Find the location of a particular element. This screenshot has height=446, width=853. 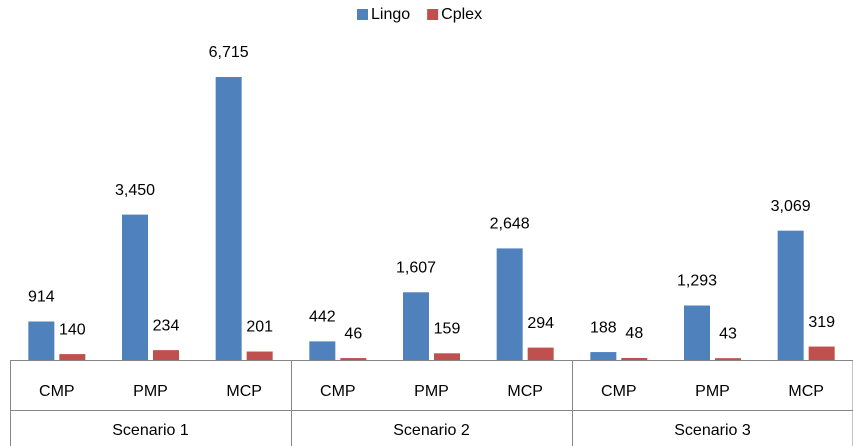

data-label: 6,715 is located at coordinates (229, 52).